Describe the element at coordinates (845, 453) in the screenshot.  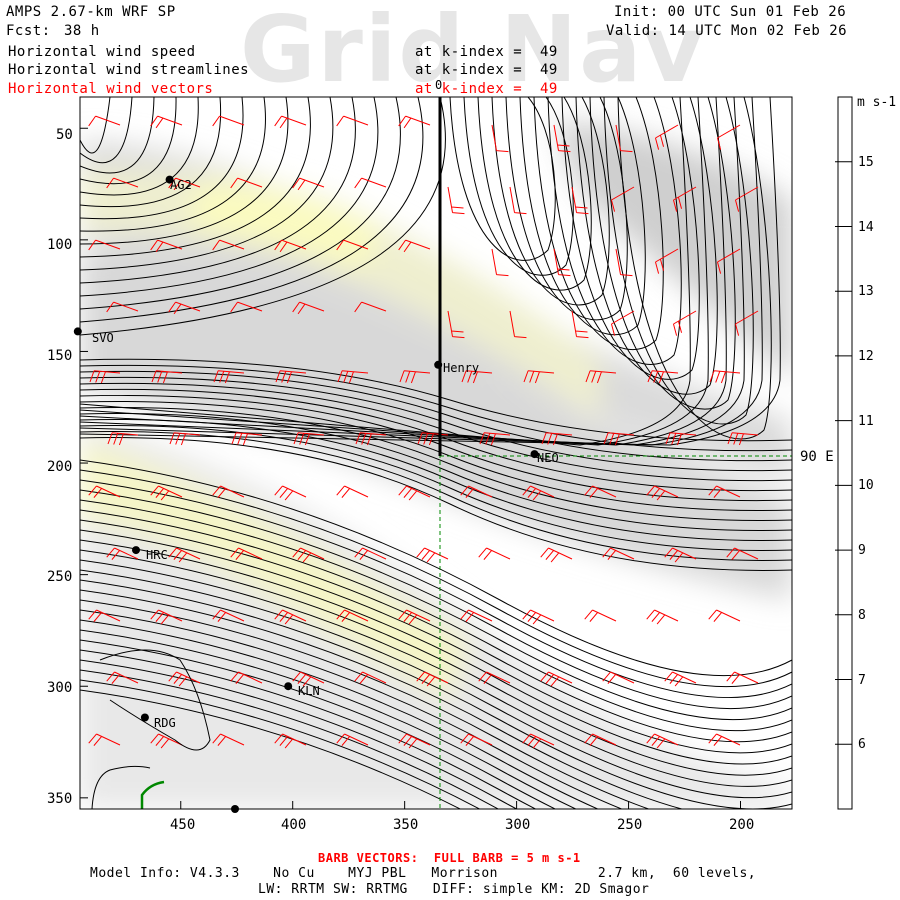
I see `colorbar-frame` at that location.